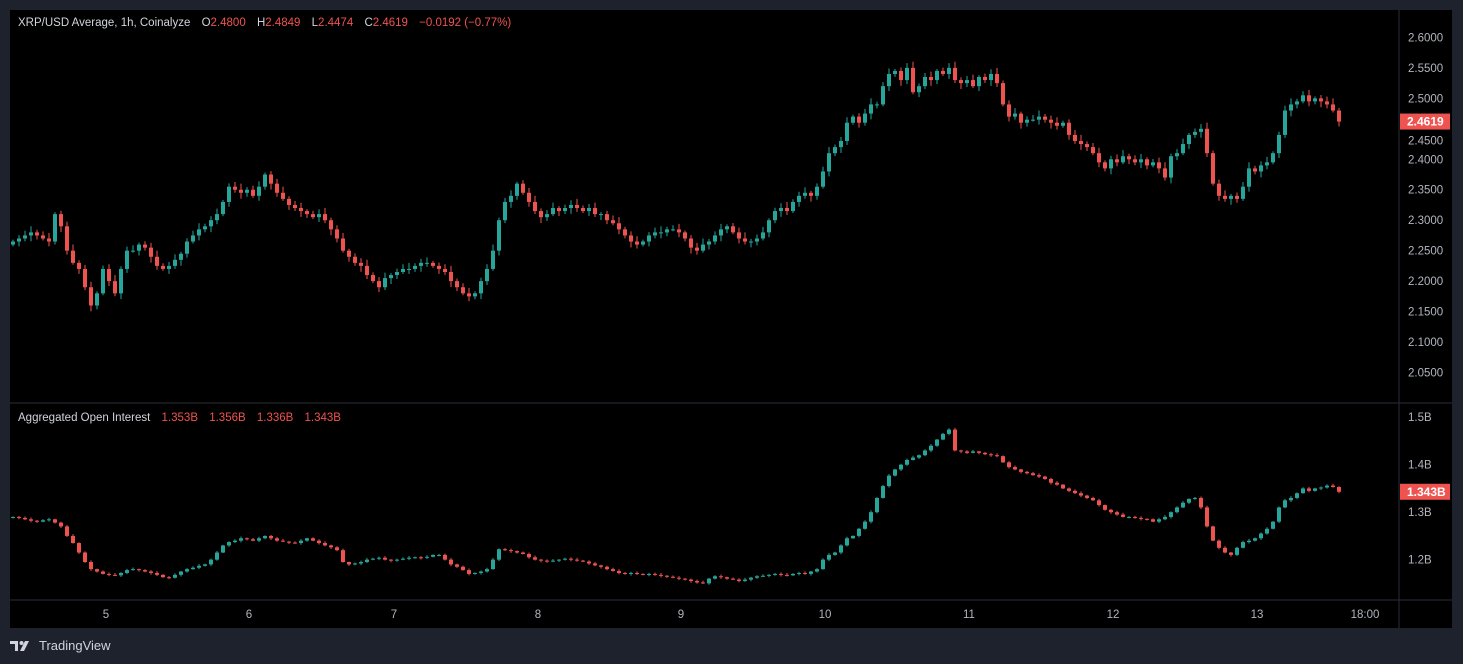 The height and width of the screenshot is (664, 1463). I want to click on time-axis-tick: 9, so click(681, 615).